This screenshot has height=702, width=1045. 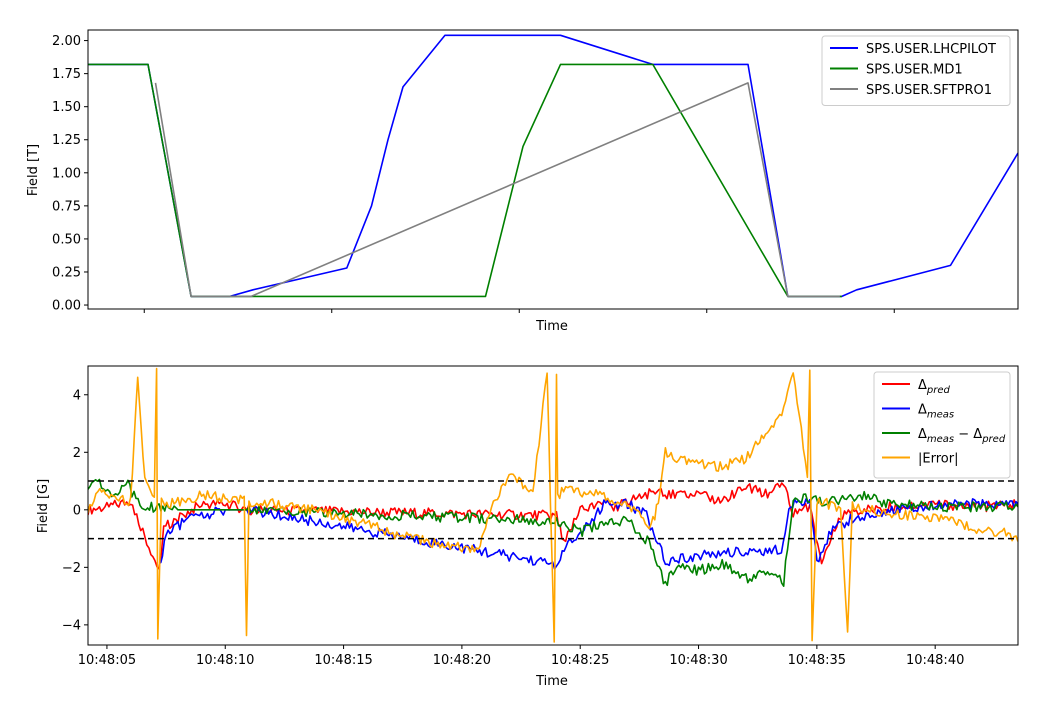 I want to click on series-line-meas, so click(x=588, y=534).